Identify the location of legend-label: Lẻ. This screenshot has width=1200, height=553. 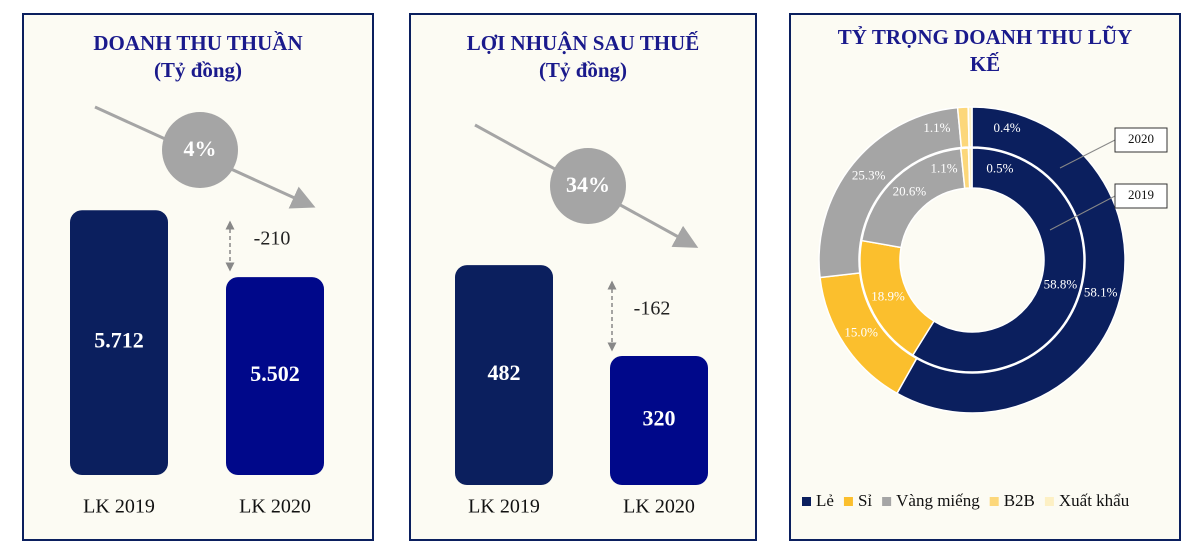
(825, 500).